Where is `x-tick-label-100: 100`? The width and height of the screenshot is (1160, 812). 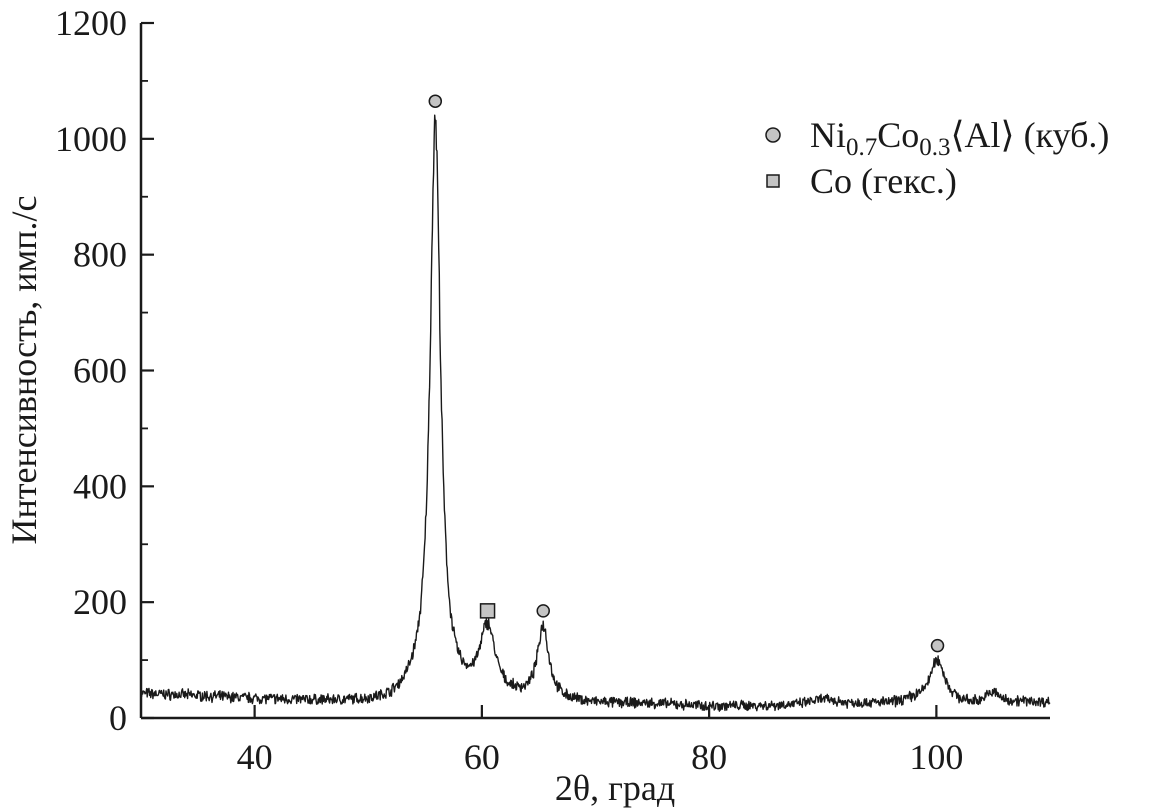
x-tick-label-100: 100 is located at coordinates (936, 757).